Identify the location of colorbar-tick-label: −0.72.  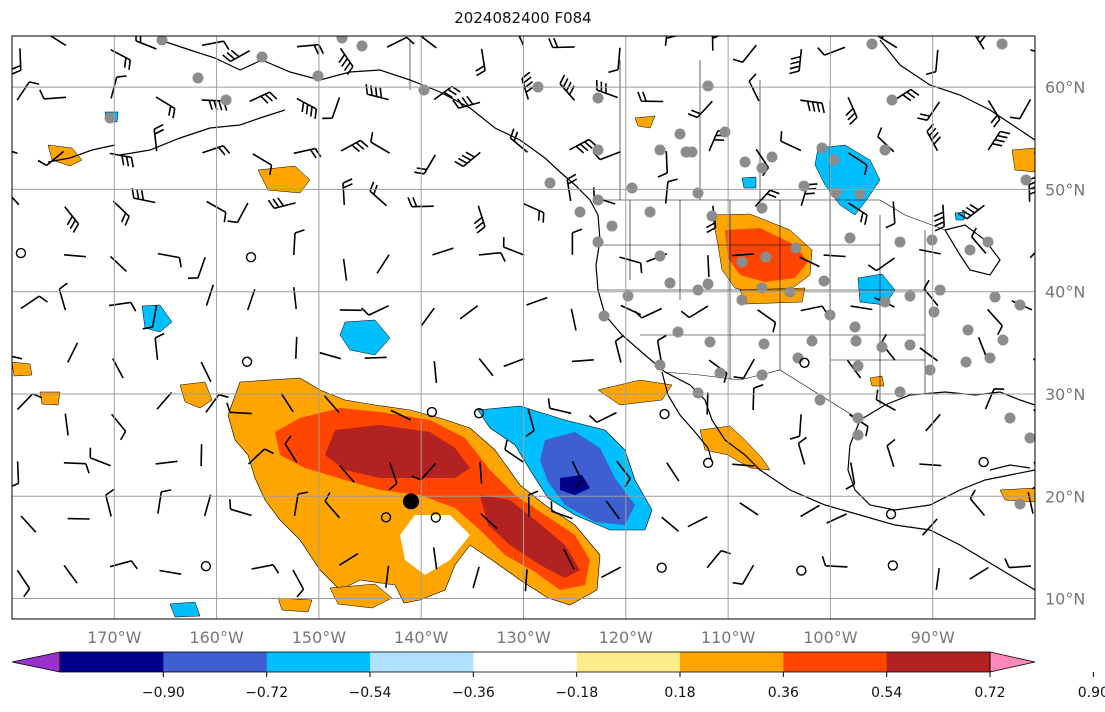
(266, 693).